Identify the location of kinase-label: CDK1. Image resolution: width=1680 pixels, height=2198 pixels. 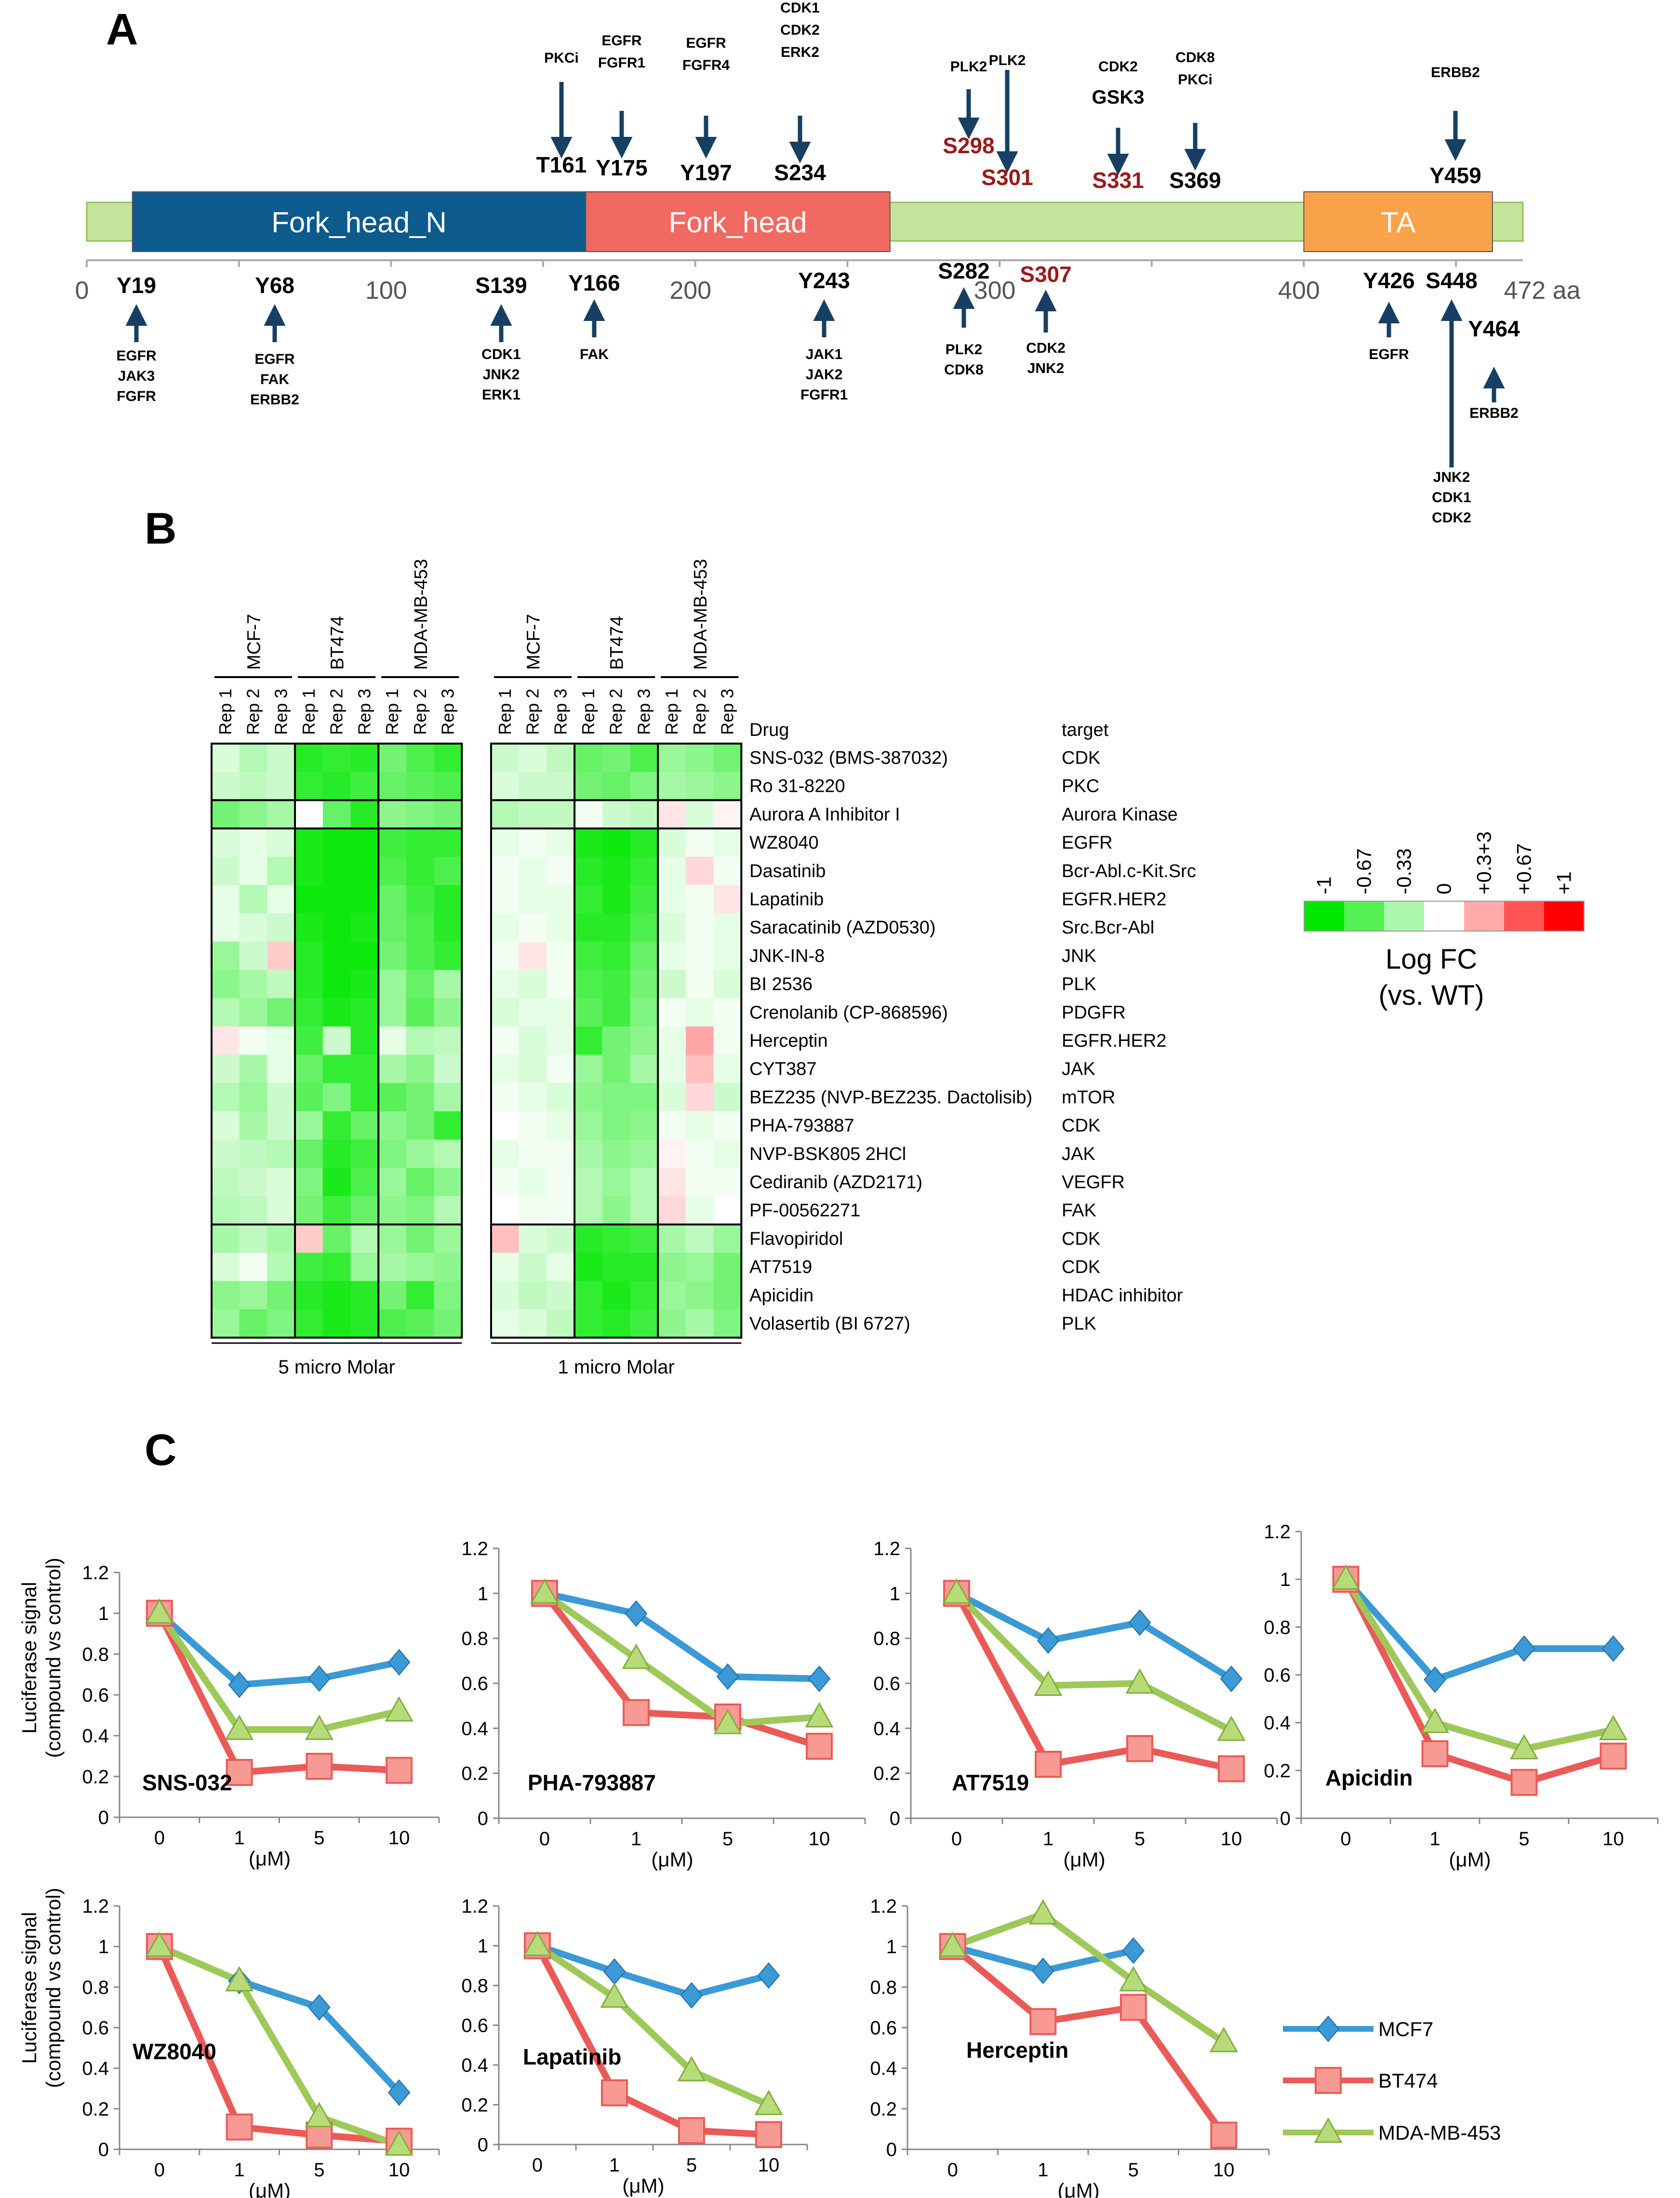
(1451, 498).